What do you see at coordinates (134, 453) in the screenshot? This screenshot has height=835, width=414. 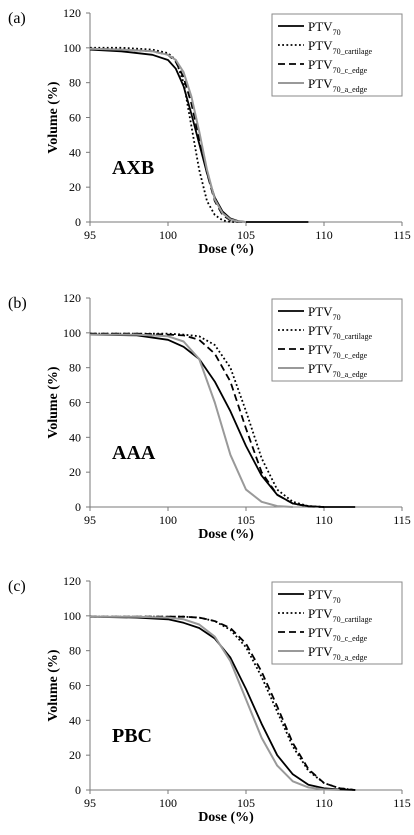 I see `method-annotation: AAA` at bounding box center [134, 453].